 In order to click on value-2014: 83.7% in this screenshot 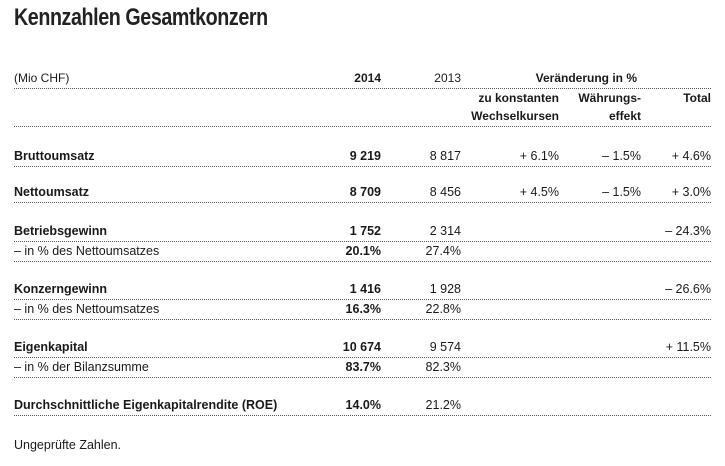, I will do `click(363, 367)`.